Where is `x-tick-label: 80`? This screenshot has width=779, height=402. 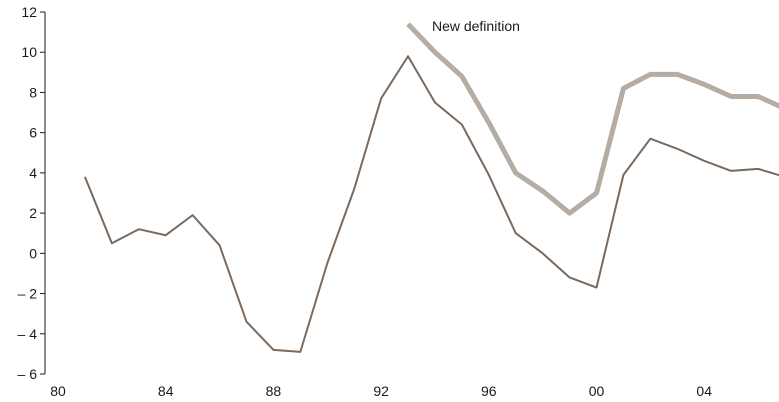 x-tick-label: 80 is located at coordinates (58, 391).